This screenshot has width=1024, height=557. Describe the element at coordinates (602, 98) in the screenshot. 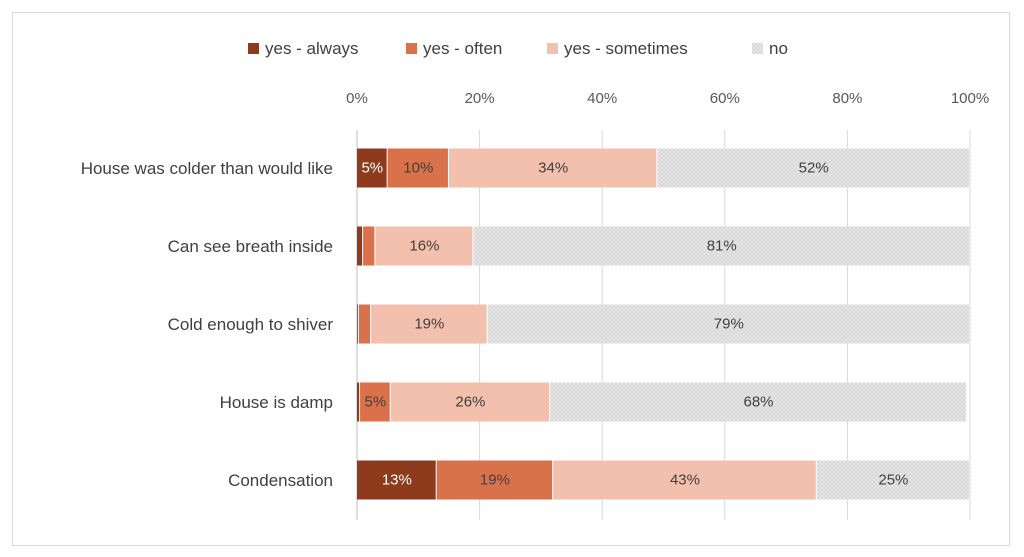

I see `x-tick-label: 40%` at that location.